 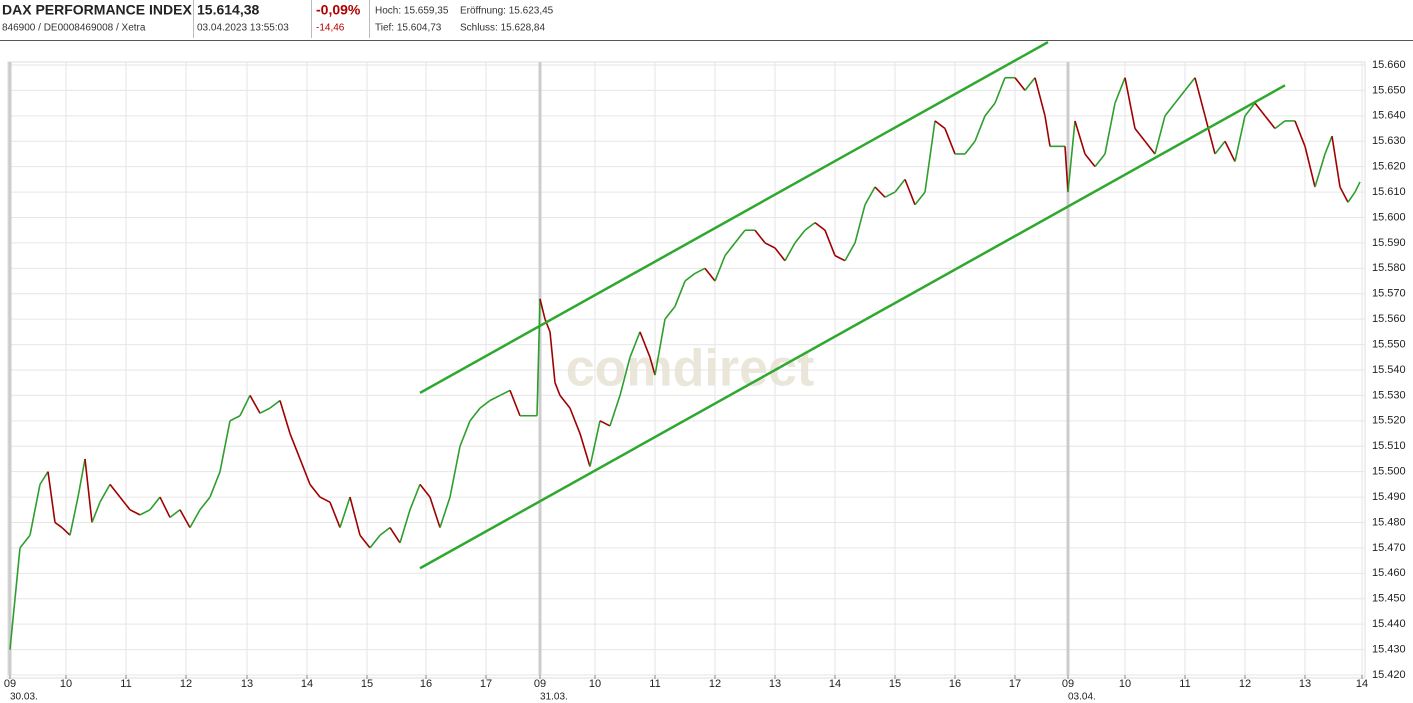 What do you see at coordinates (1389, 65) in the screenshot?
I see `y-tick-label: 15.660` at bounding box center [1389, 65].